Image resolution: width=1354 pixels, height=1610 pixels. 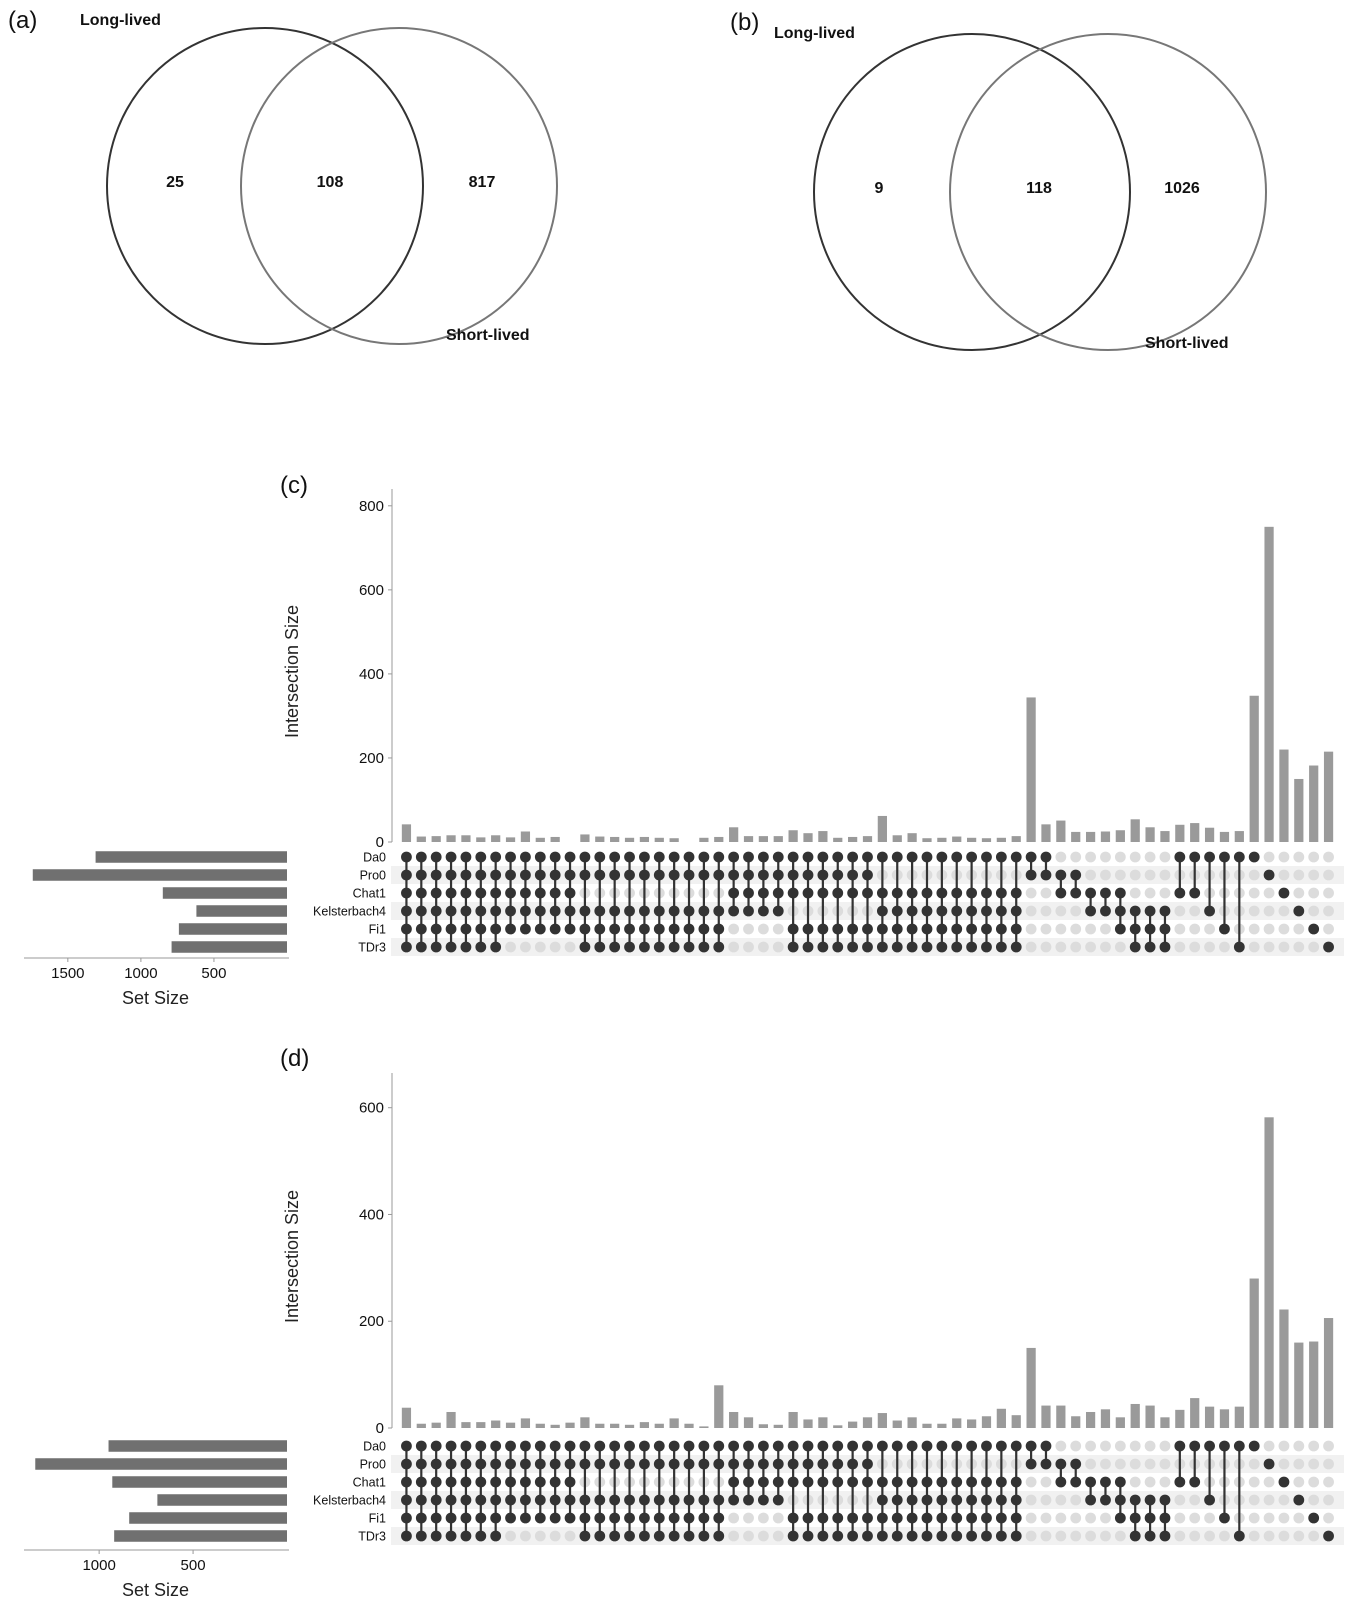 What do you see at coordinates (229, 947) in the screenshot?
I see `set-size-bar` at bounding box center [229, 947].